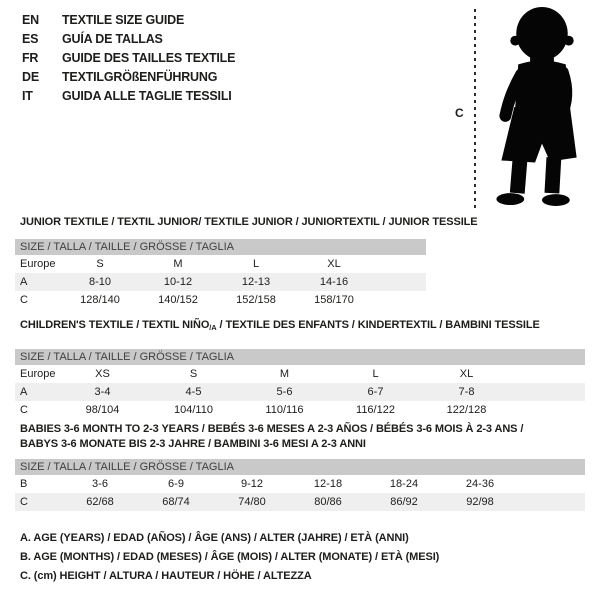 The width and height of the screenshot is (600, 600). What do you see at coordinates (115, 325) in the screenshot?
I see `section-title-children-pre: CHILDREN'S TEXTILE / TEXTIL NIÑO` at bounding box center [115, 325].